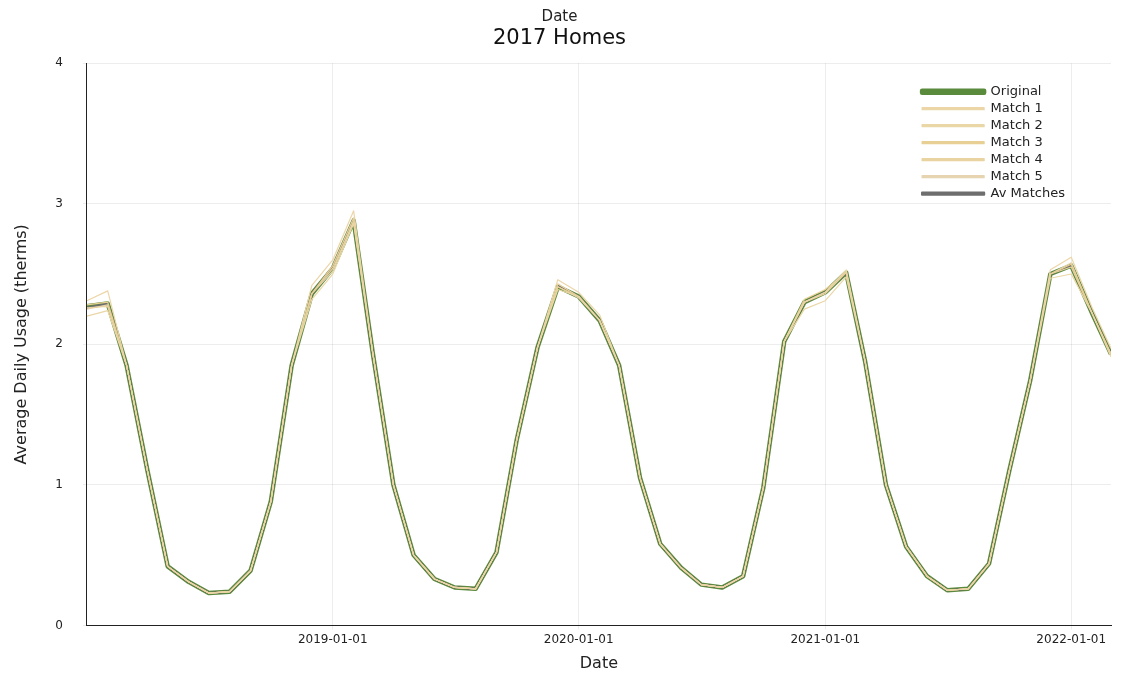 The image size is (1123, 685). Describe the element at coordinates (59, 343) in the screenshot. I see `y-tick-label: 2` at that location.